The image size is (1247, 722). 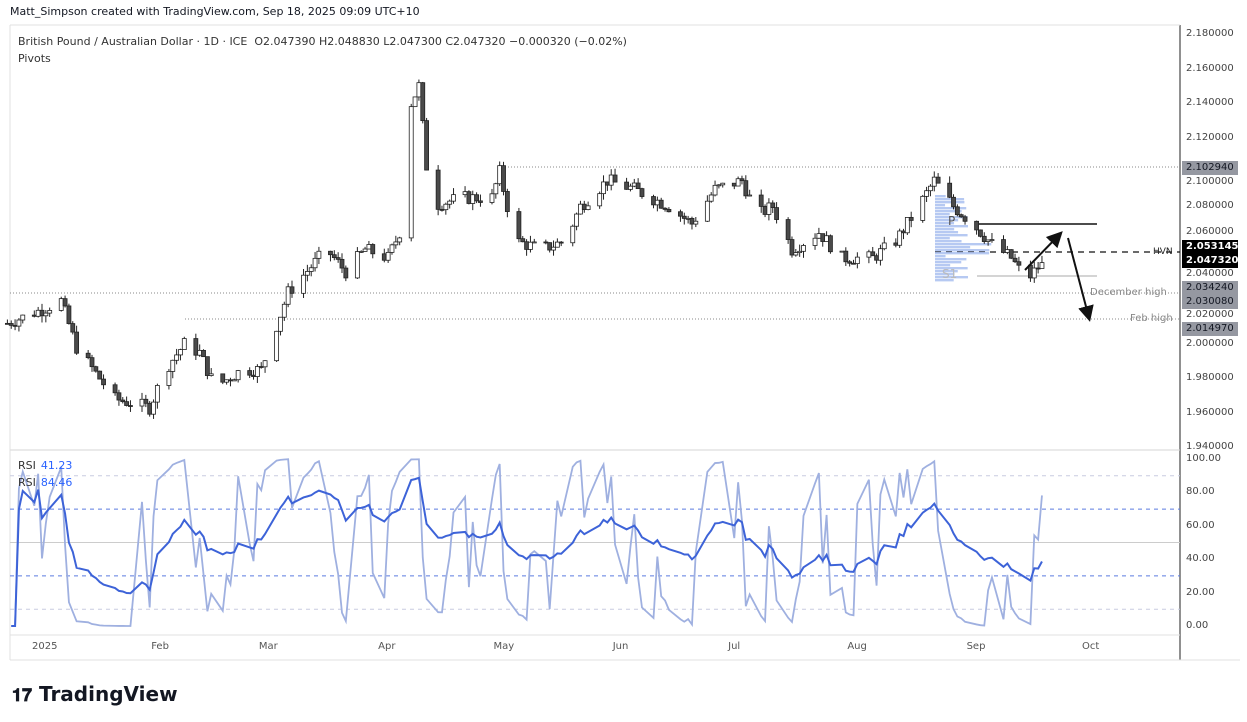 I want to click on tradingview-logo: 𝟏𝟕 TradingView, so click(x=95, y=694).